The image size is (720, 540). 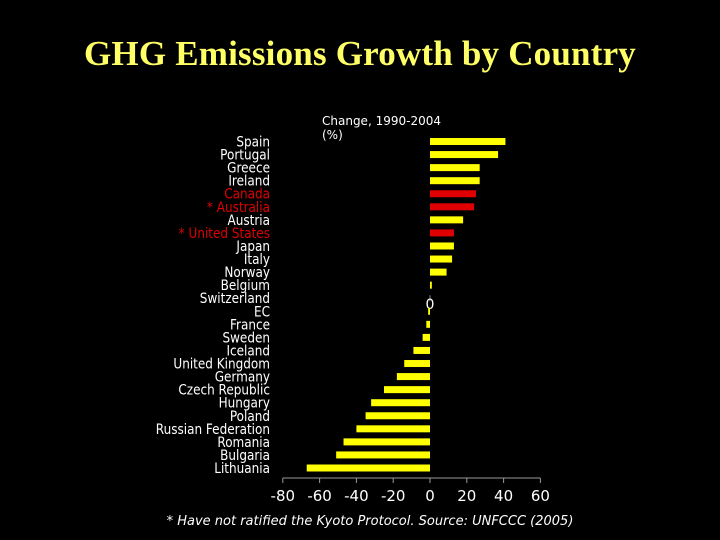 I want to click on category-label: Portugal, so click(x=245, y=156).